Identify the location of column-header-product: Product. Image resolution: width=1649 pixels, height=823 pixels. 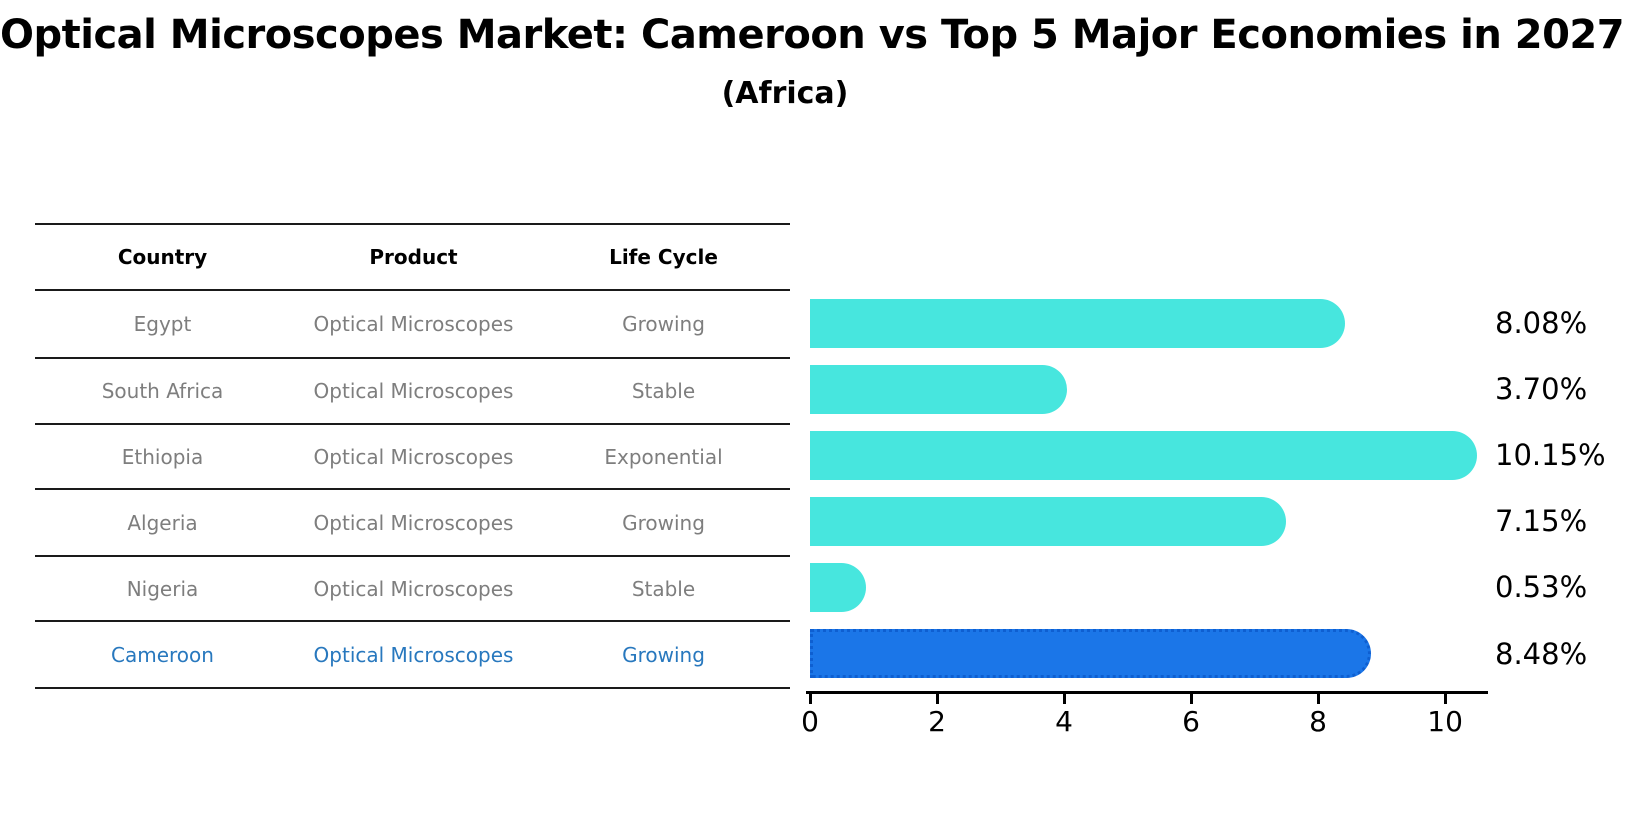
(413, 257).